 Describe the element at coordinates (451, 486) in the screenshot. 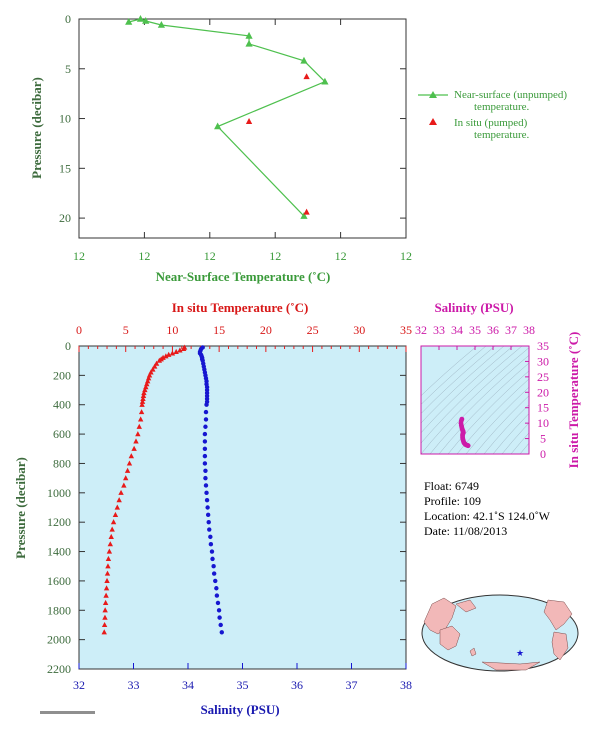

I see `float-id: Float: 6749` at that location.